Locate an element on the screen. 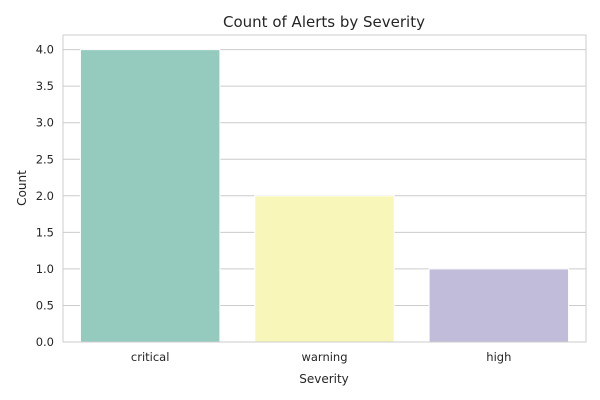 The image size is (600, 400). y-tick-label: 2.0 is located at coordinates (45, 196).